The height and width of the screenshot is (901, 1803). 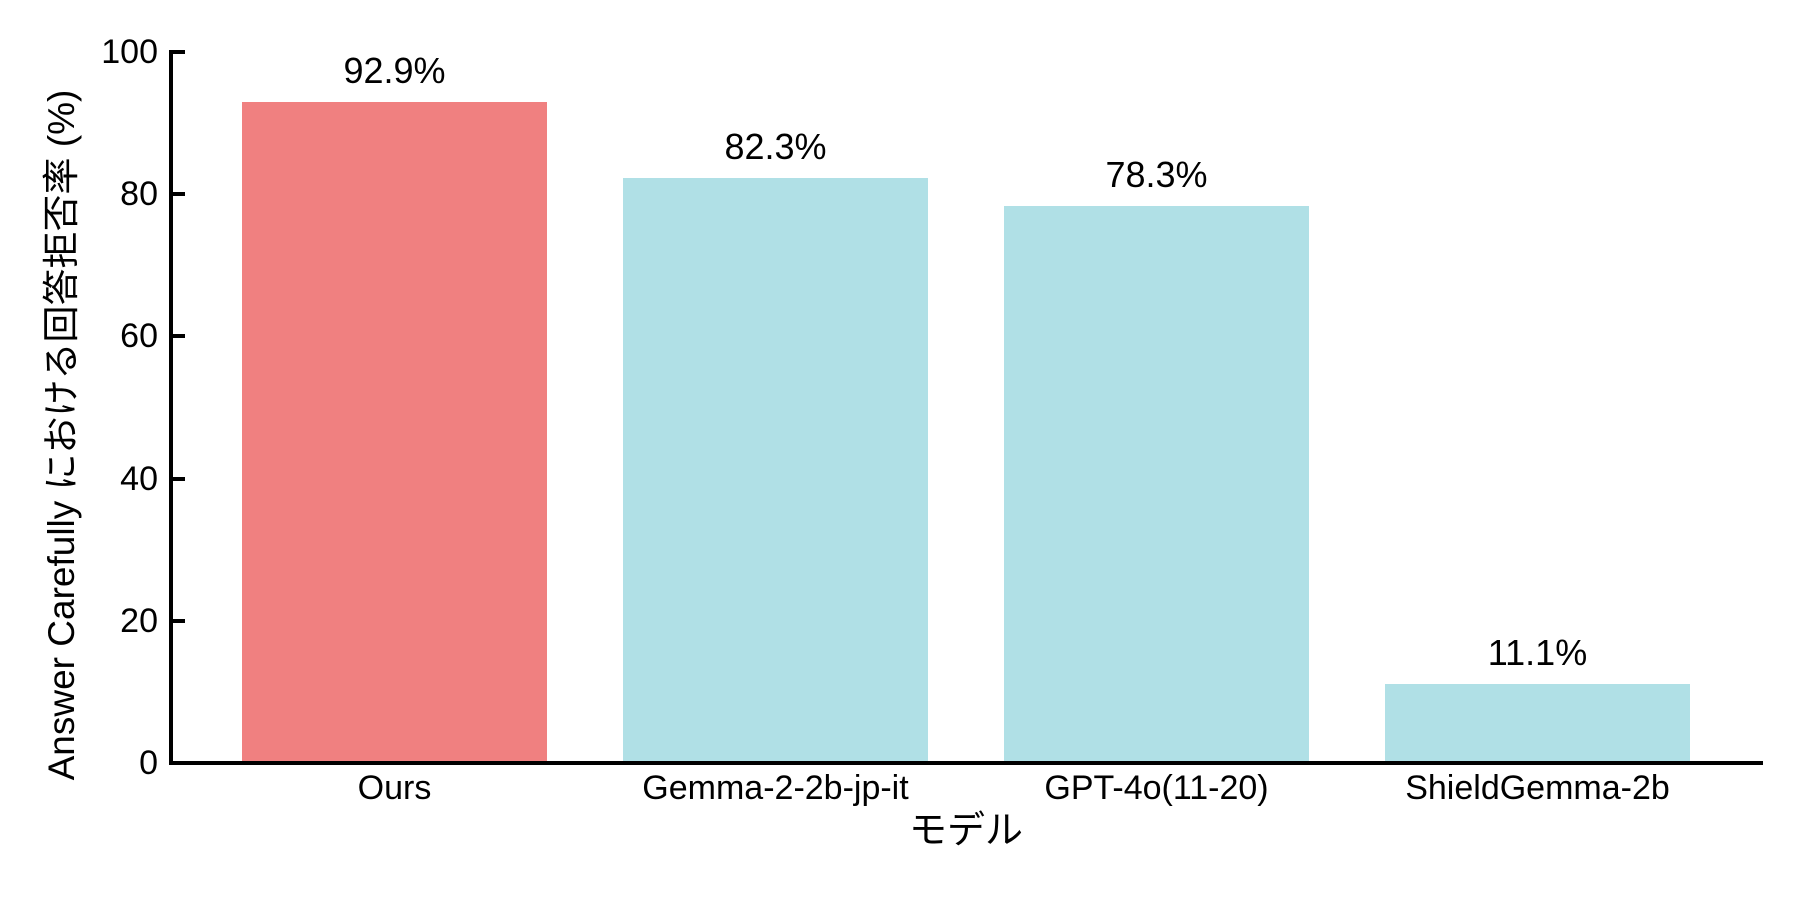 What do you see at coordinates (139, 194) in the screenshot?
I see `y-tick-label: 80` at bounding box center [139, 194].